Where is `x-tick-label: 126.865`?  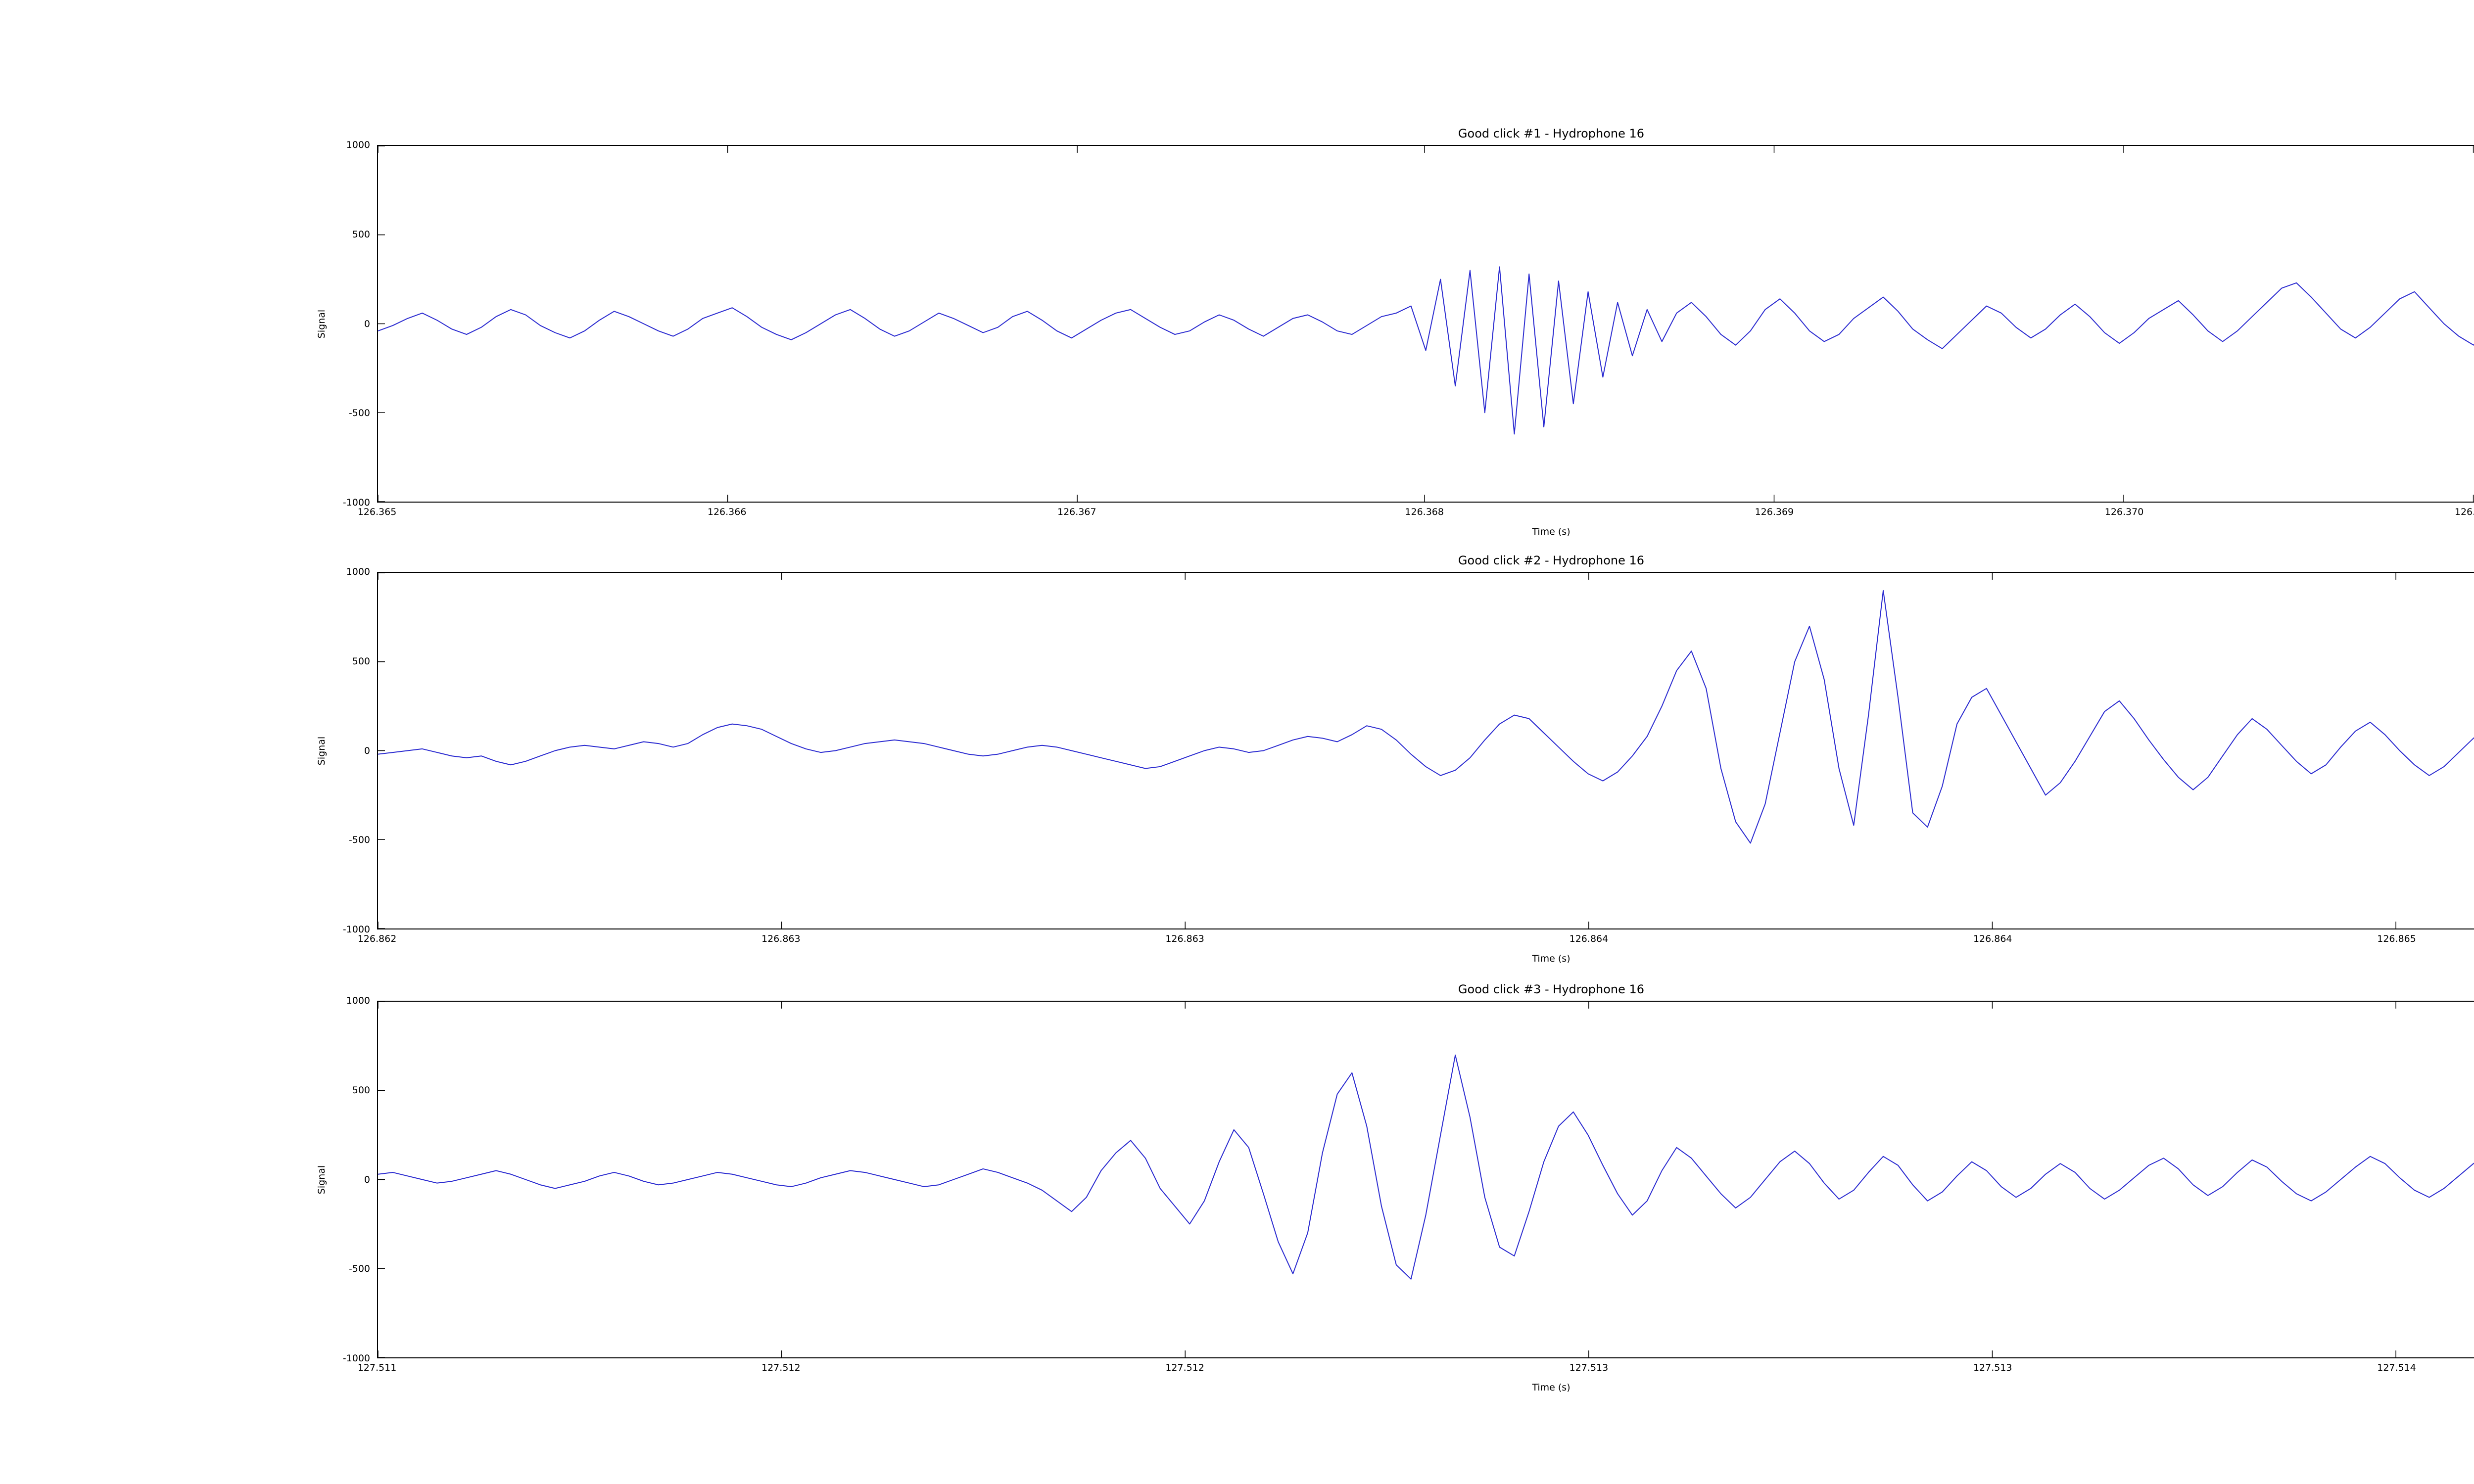 x-tick-label: 126.865 is located at coordinates (2397, 938).